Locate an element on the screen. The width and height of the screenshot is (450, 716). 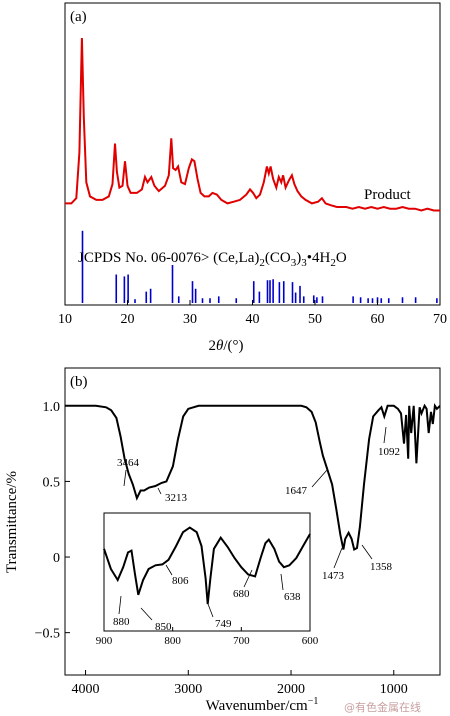
panel-a-x-axis-label: 2θ/(°) is located at coordinates (225, 346).